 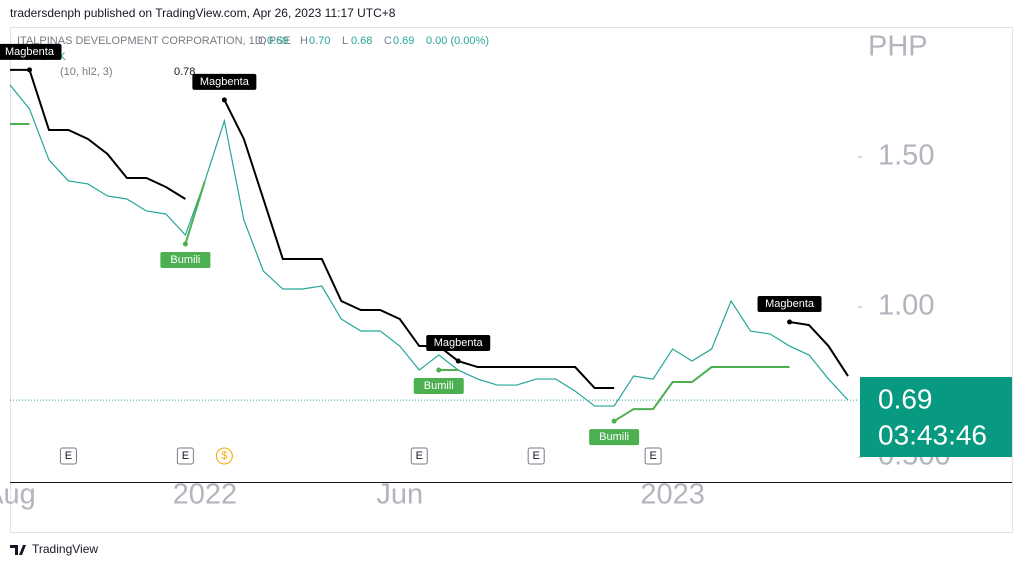 I want to click on price-badge, so click(x=936, y=417).